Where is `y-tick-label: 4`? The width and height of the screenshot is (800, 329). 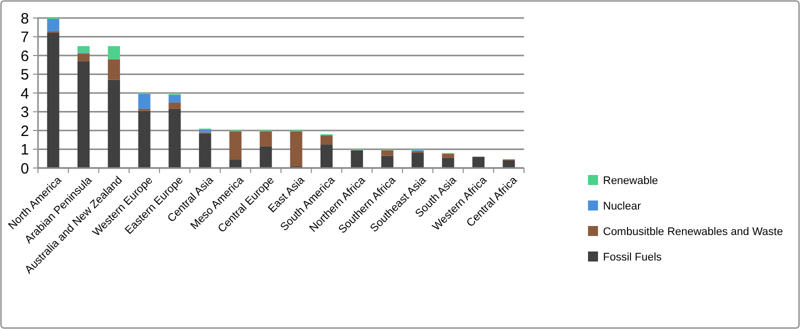 y-tick-label: 4 is located at coordinates (24, 93).